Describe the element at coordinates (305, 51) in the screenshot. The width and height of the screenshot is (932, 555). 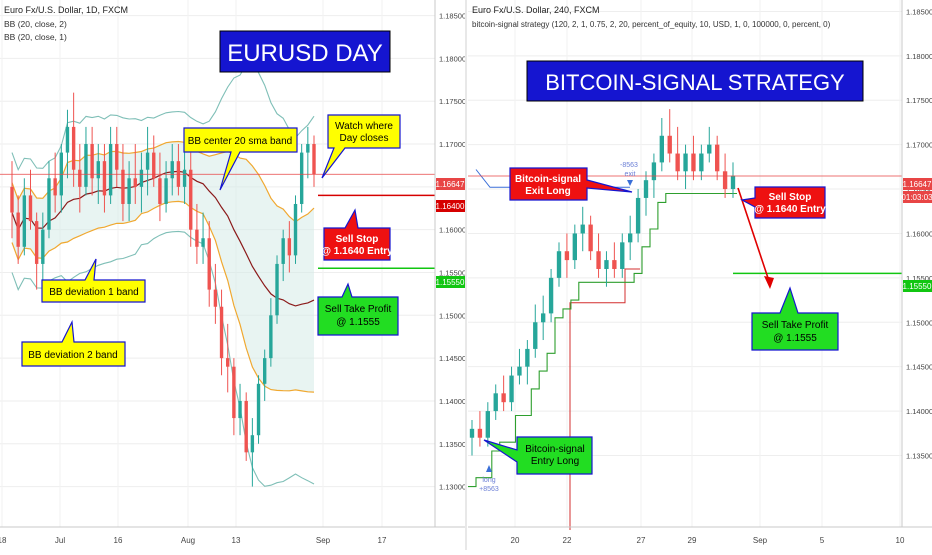
I see `eurusd-day-banner` at that location.